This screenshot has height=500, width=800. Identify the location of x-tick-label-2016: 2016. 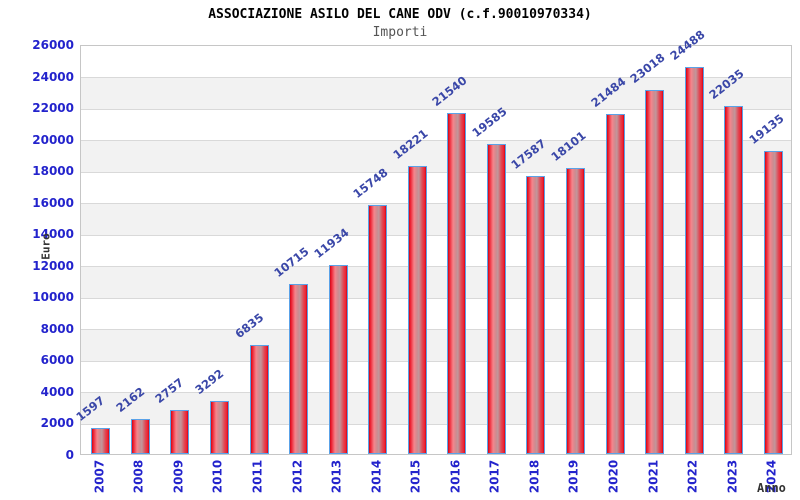
(455, 476).